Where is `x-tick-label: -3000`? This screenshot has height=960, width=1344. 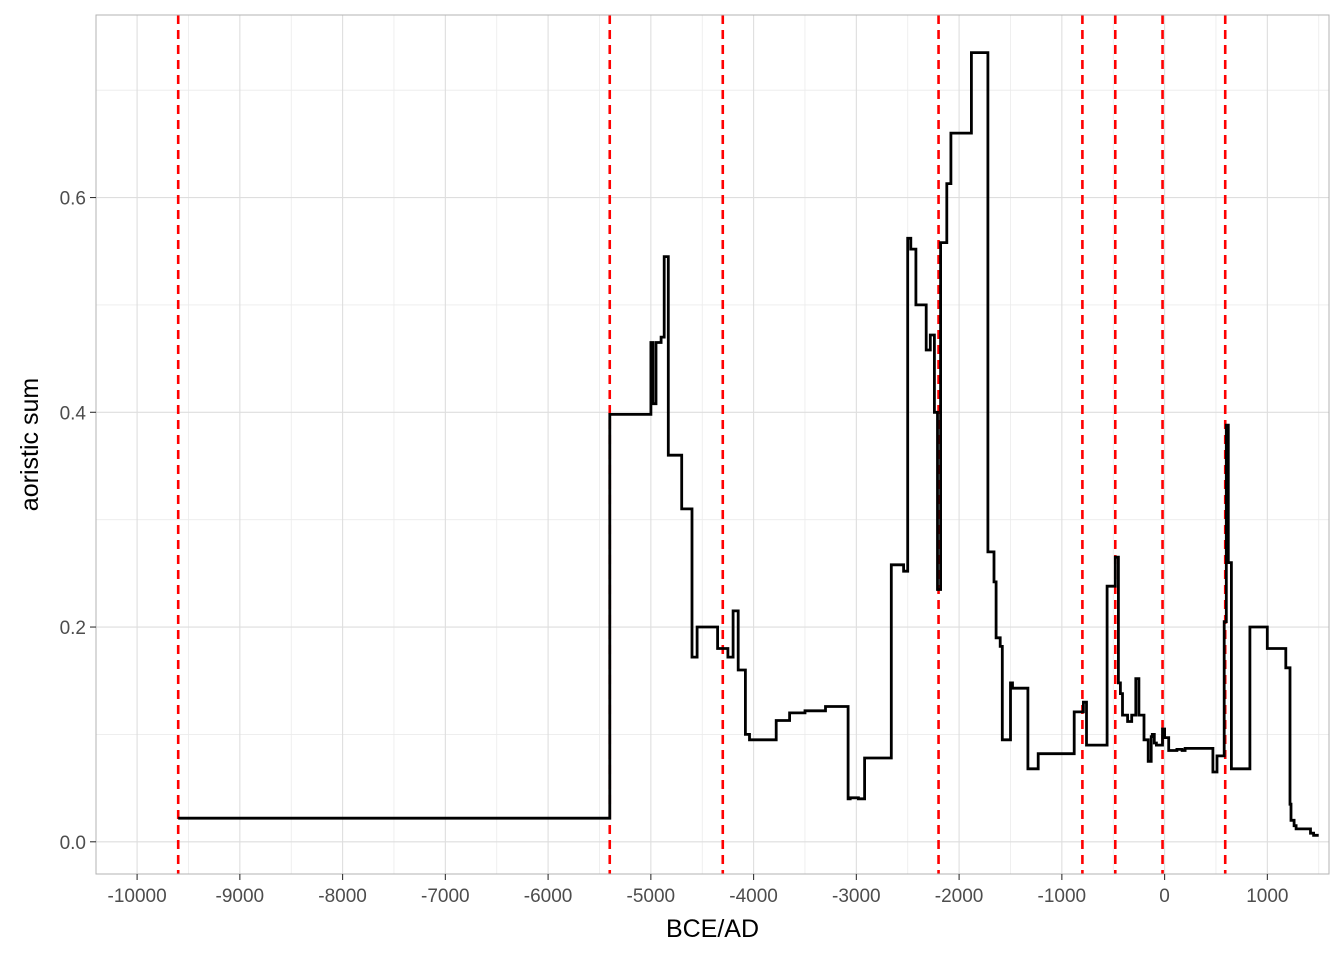
x-tick-label: -3000 is located at coordinates (856, 896).